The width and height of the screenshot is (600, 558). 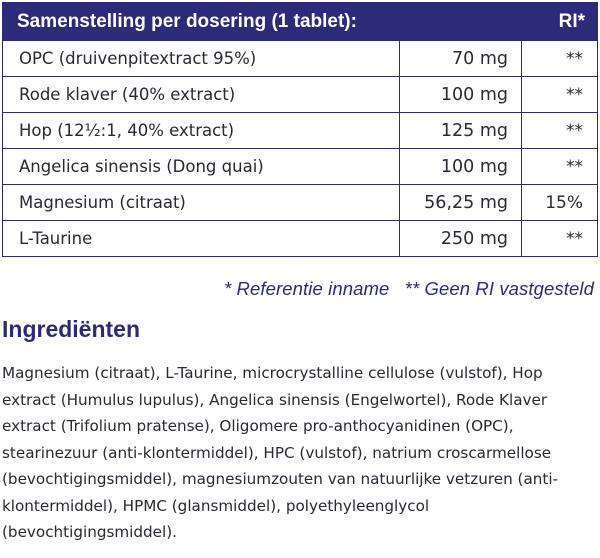 What do you see at coordinates (300, 166) in the screenshot?
I see `table-row: Angelica sinensis (Dong quai) 100 mg **` at bounding box center [300, 166].